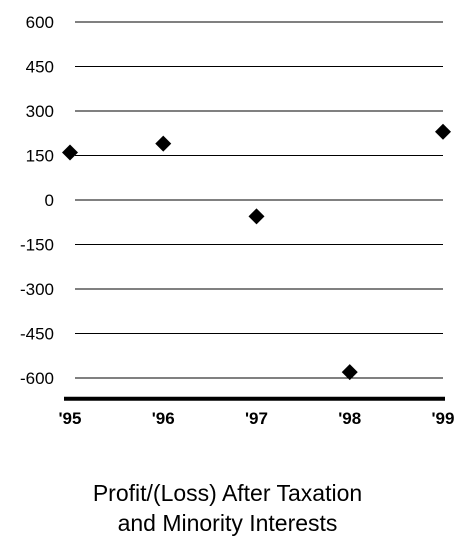  What do you see at coordinates (40, 111) in the screenshot?
I see `y-tick-label: 300` at bounding box center [40, 111].